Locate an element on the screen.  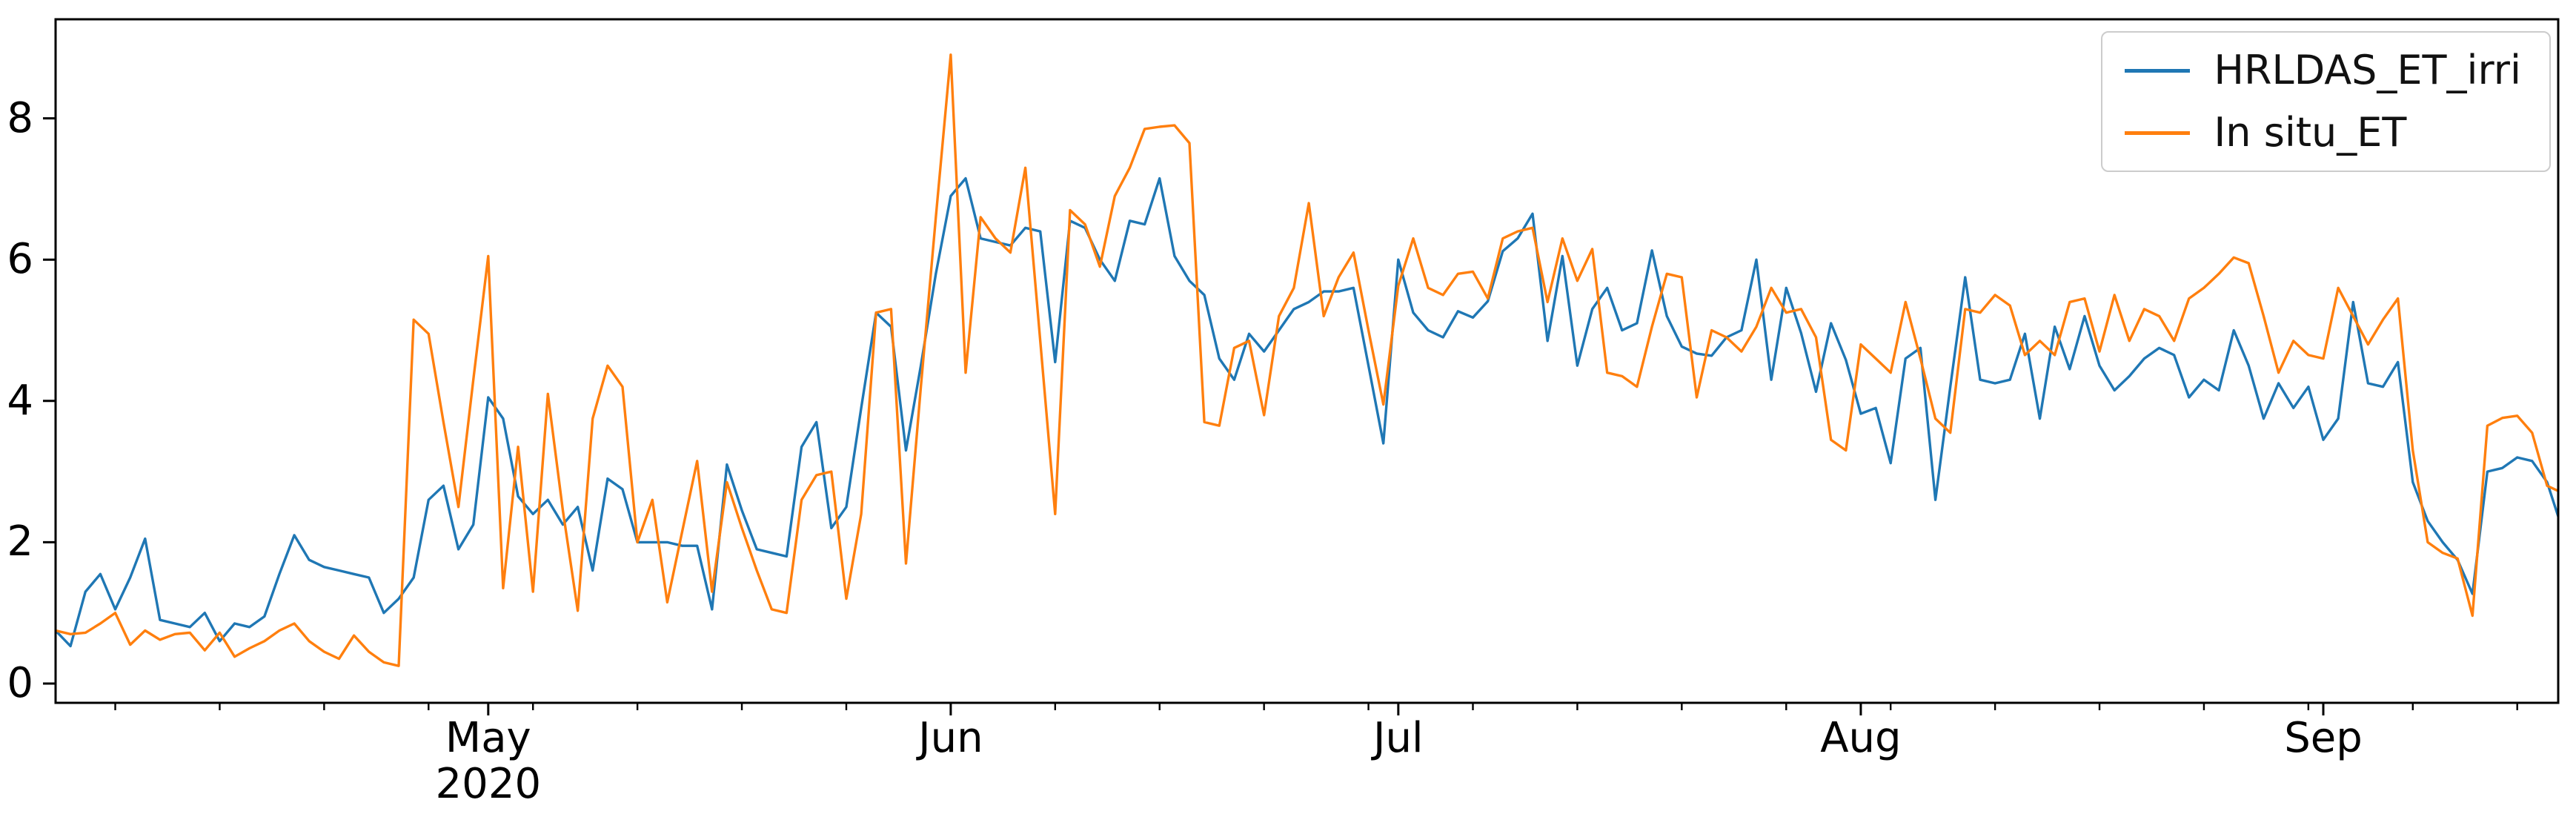
x-tick-label-aug: Aug is located at coordinates (1861, 738).